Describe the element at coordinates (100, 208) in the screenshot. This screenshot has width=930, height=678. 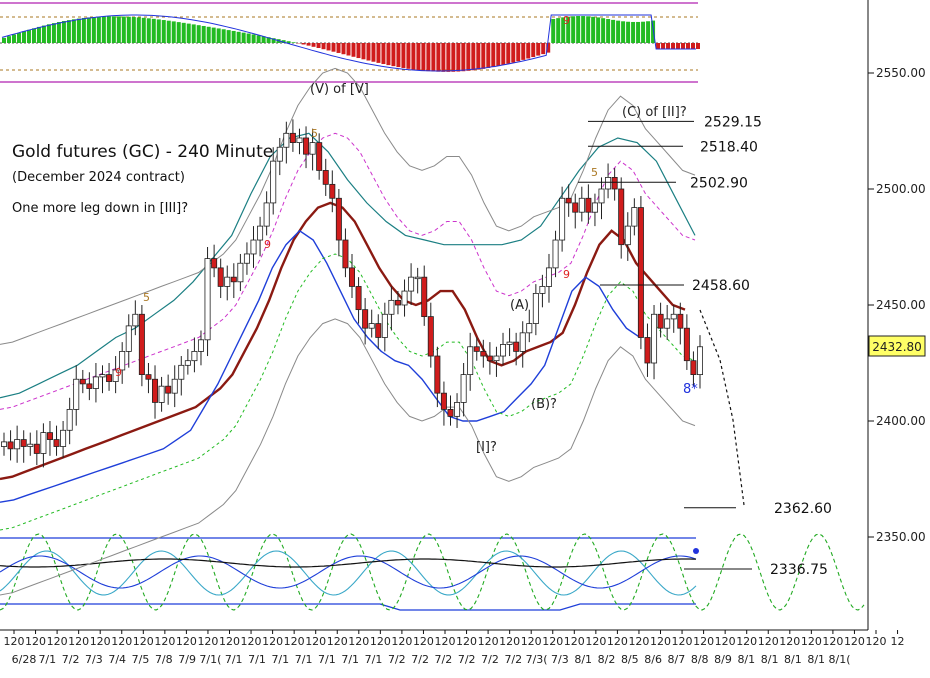
I see `chart-note: One more leg down in [III]?` at that location.